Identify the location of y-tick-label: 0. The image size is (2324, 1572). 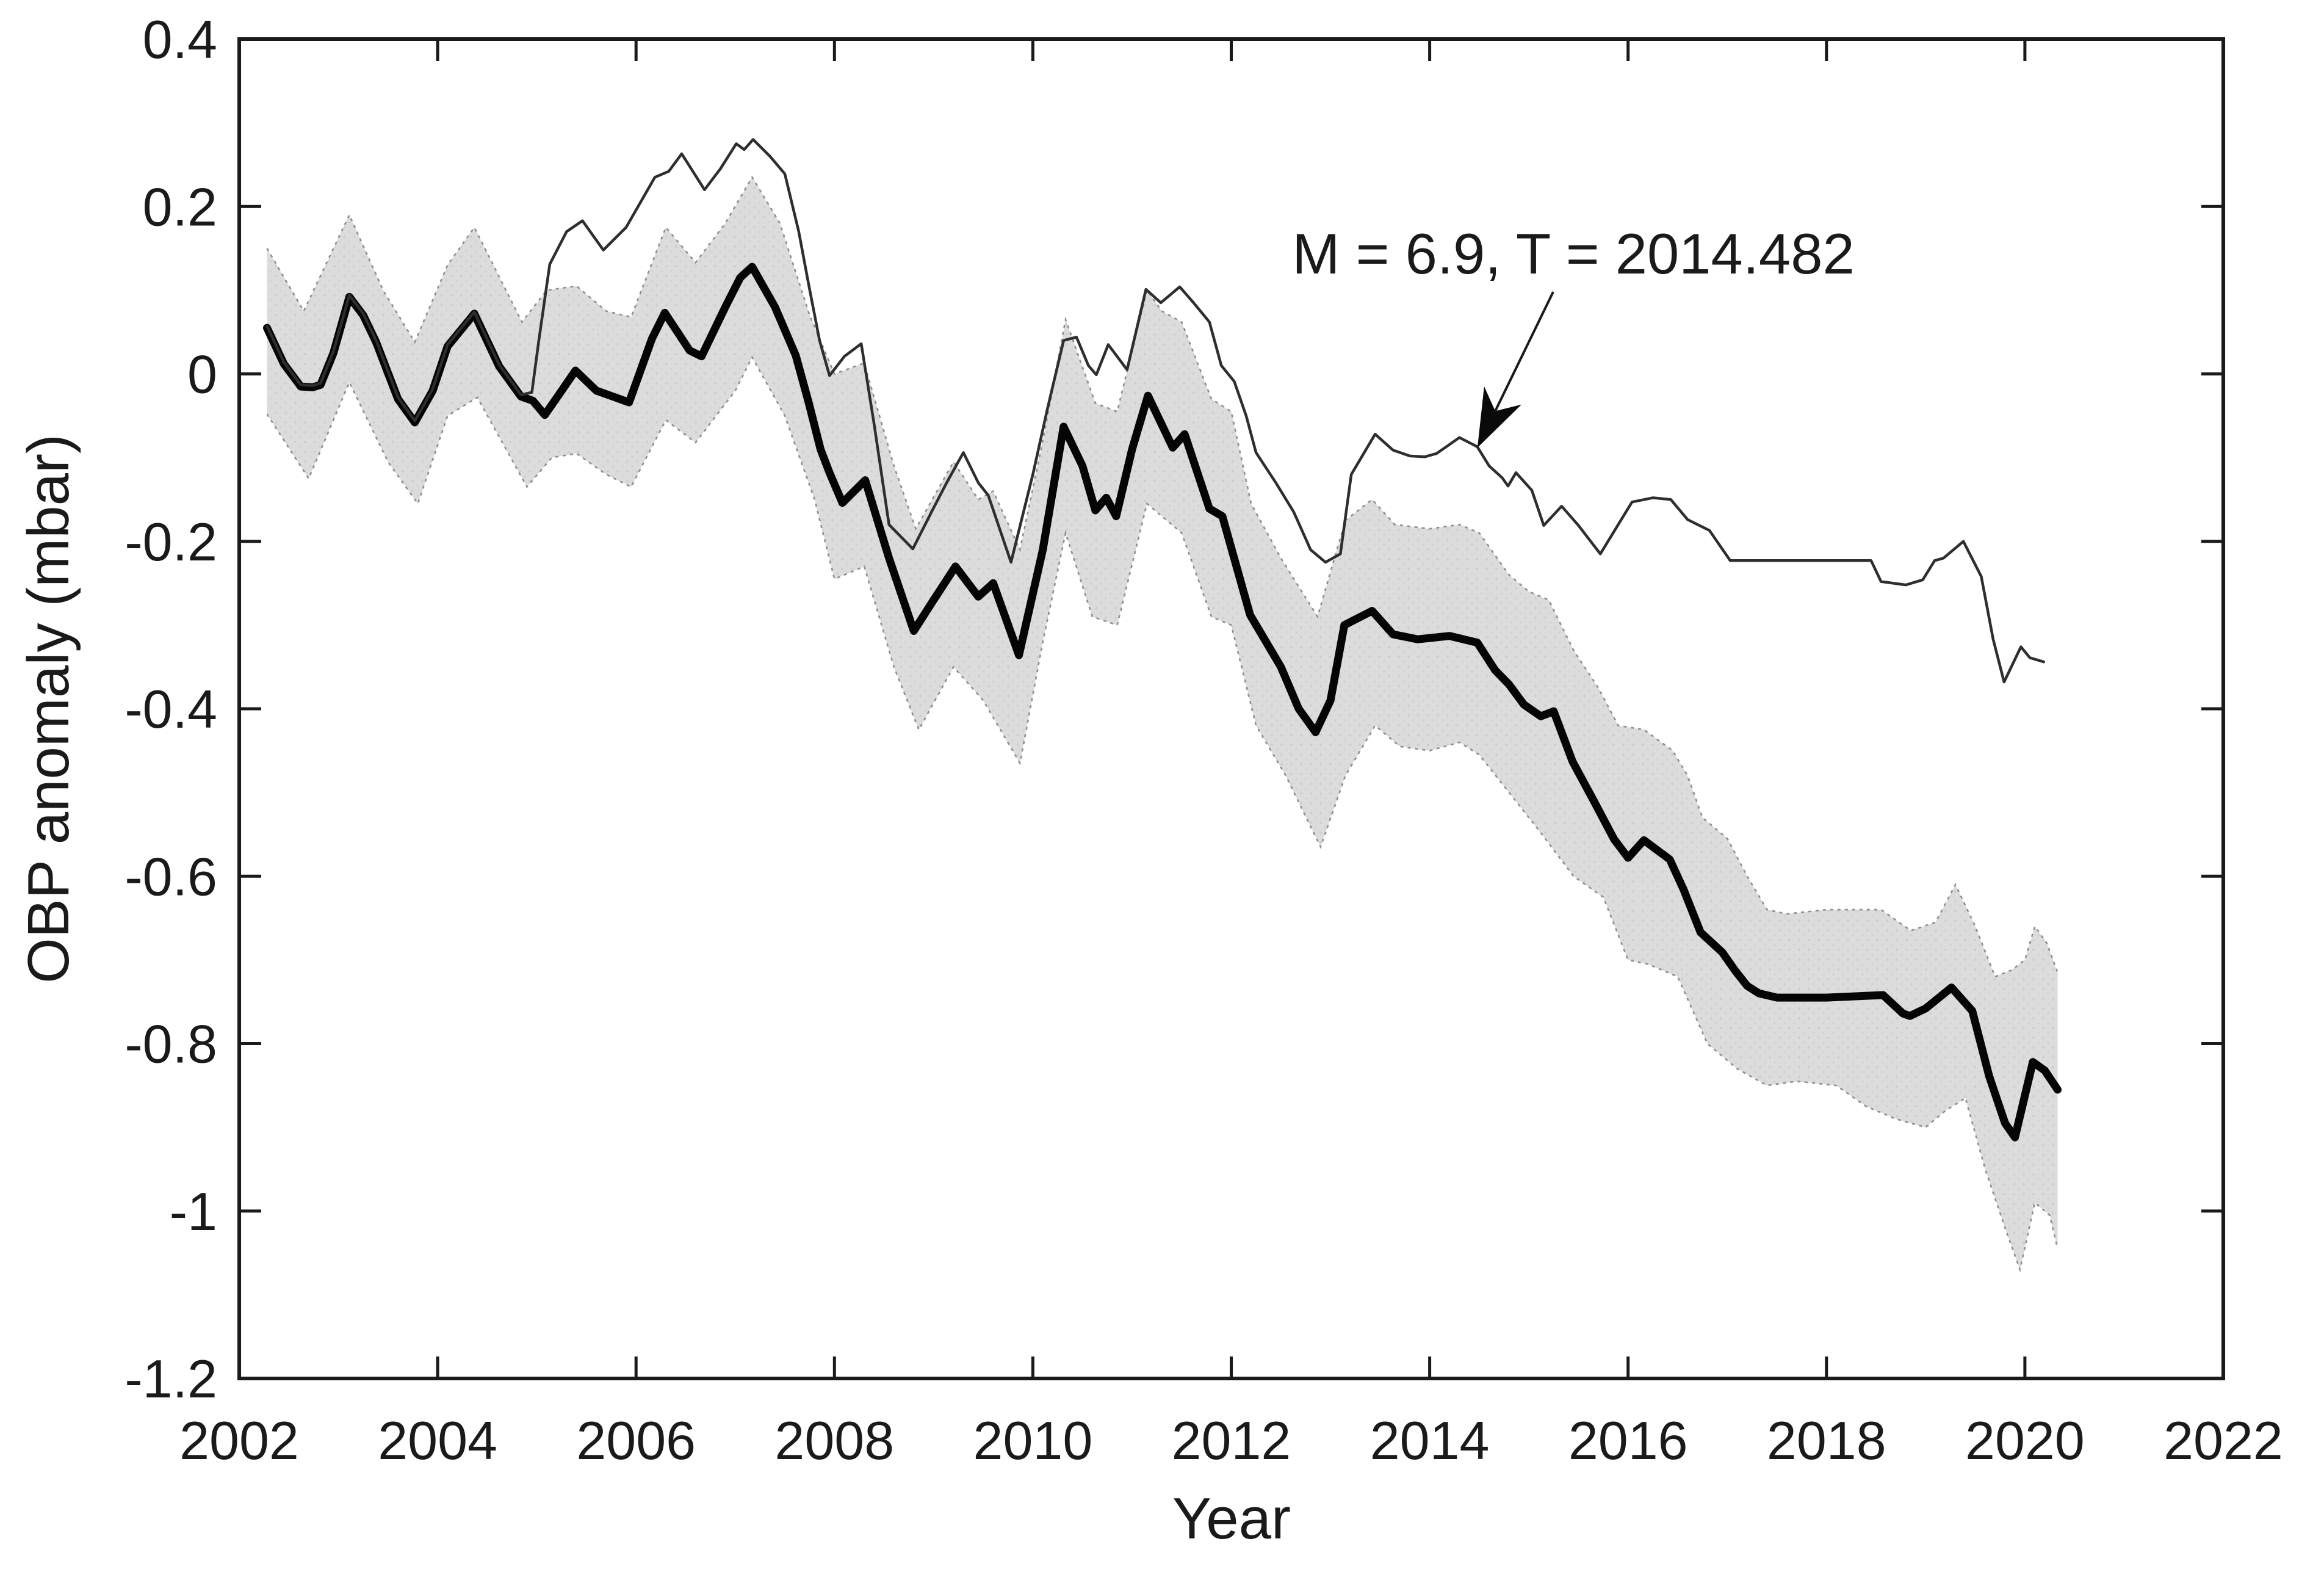
(202, 375).